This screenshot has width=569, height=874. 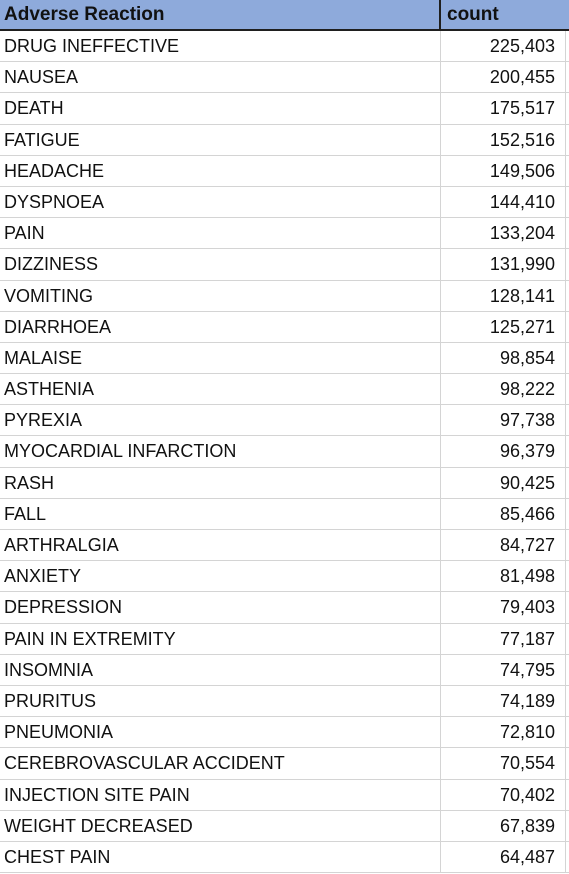 I want to click on count-cell: 175,517, so click(x=503, y=108).